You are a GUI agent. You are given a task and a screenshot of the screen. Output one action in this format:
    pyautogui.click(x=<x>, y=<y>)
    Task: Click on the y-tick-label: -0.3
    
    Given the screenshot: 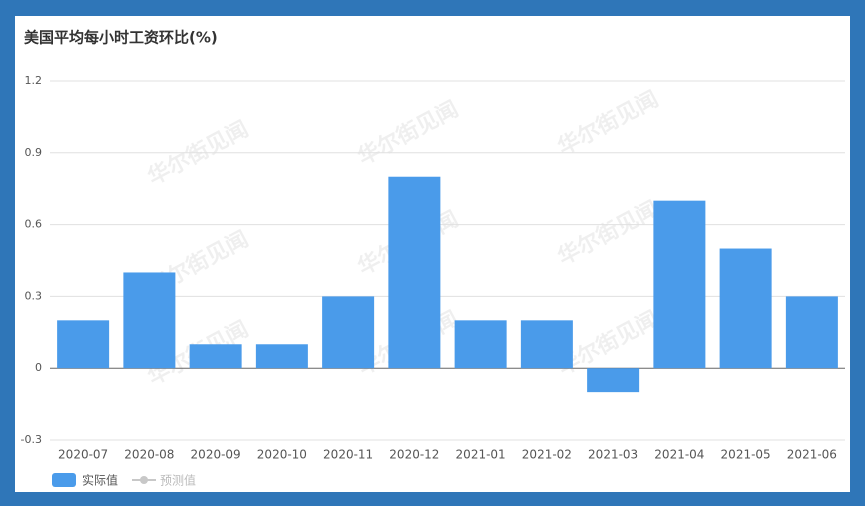 What is the action you would take?
    pyautogui.click(x=31, y=439)
    